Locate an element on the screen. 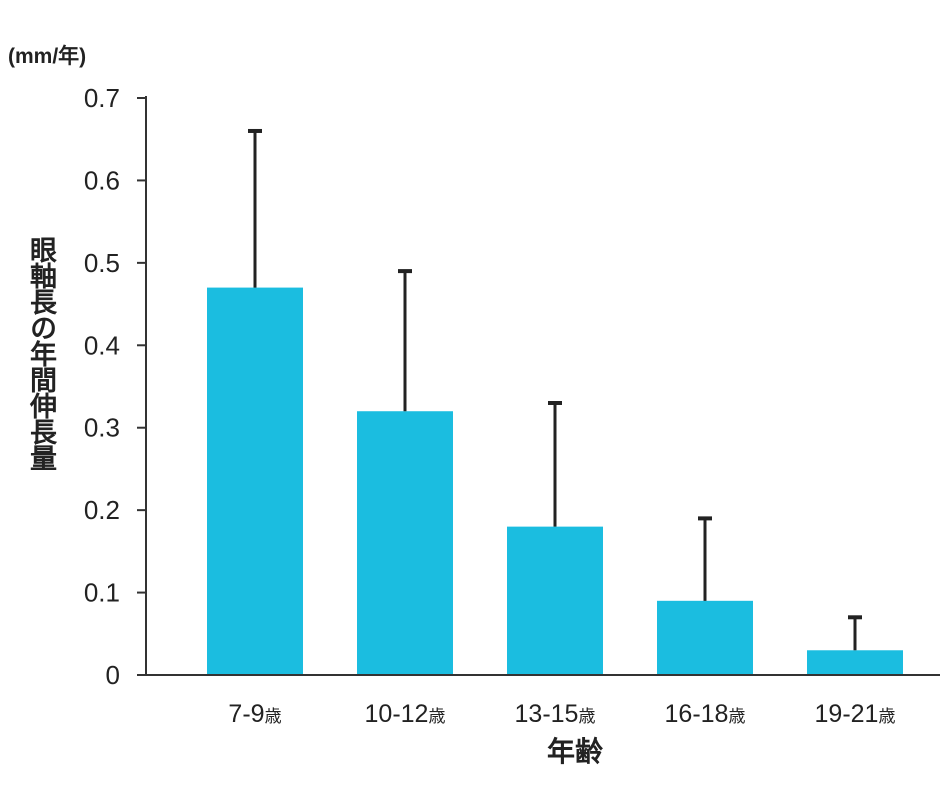  x-ticks-layer: 7-9歳 10-12歳 13-15歳 16-18歳 19-21歳 is located at coordinates (561, 714).